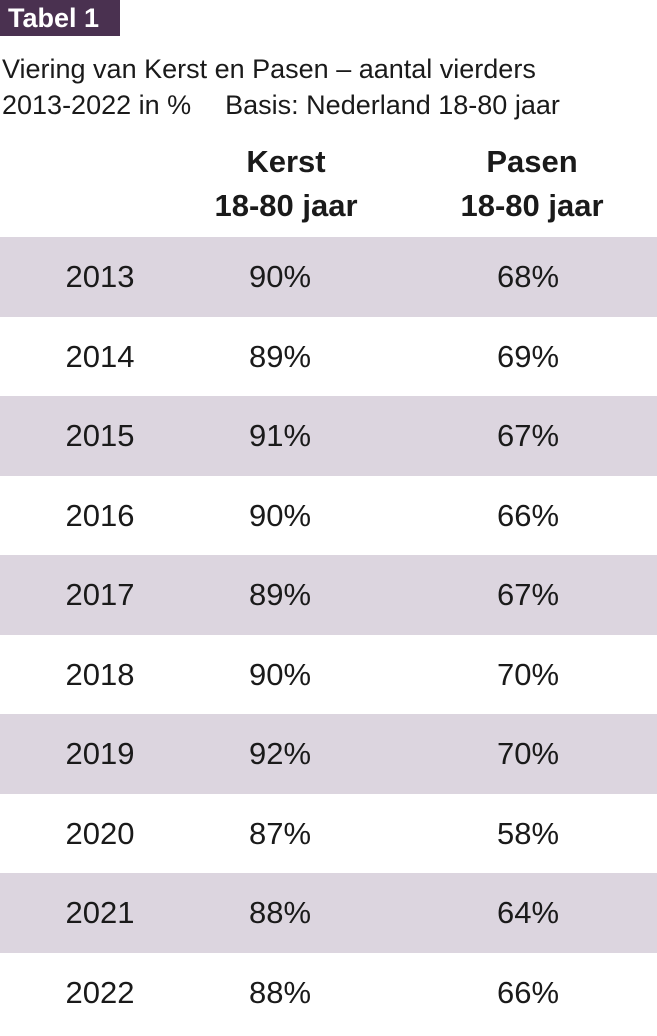 The image size is (657, 1036). I want to click on kerst-cell: 87%, so click(280, 833).